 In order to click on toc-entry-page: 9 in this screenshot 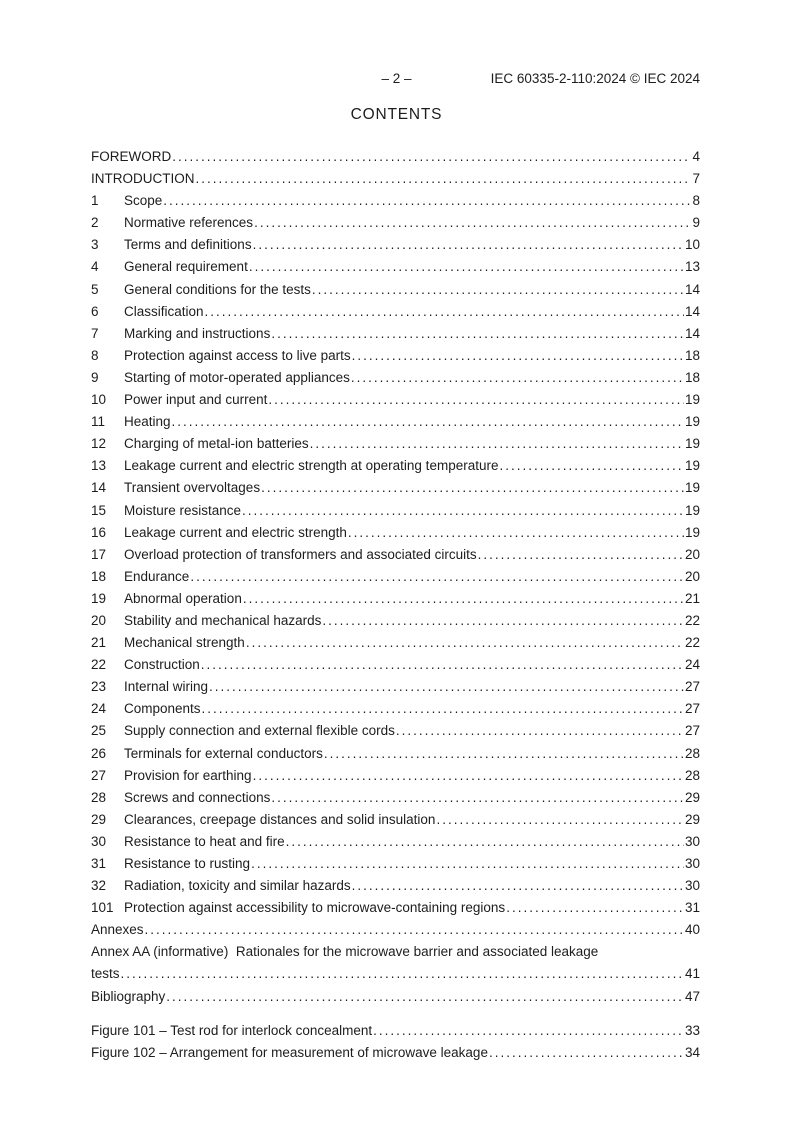, I will do `click(696, 223)`.